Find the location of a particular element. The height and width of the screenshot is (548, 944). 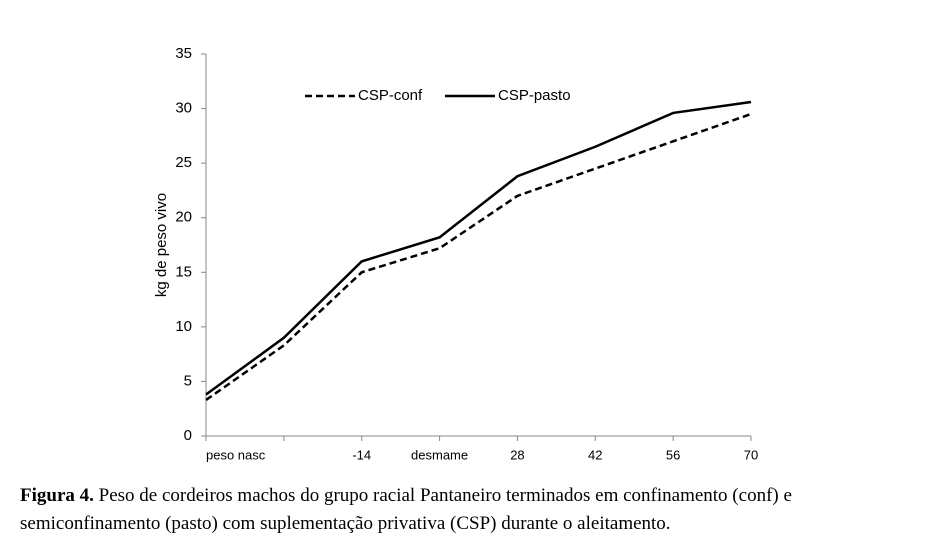

x-tick-label: 28 is located at coordinates (517, 454).